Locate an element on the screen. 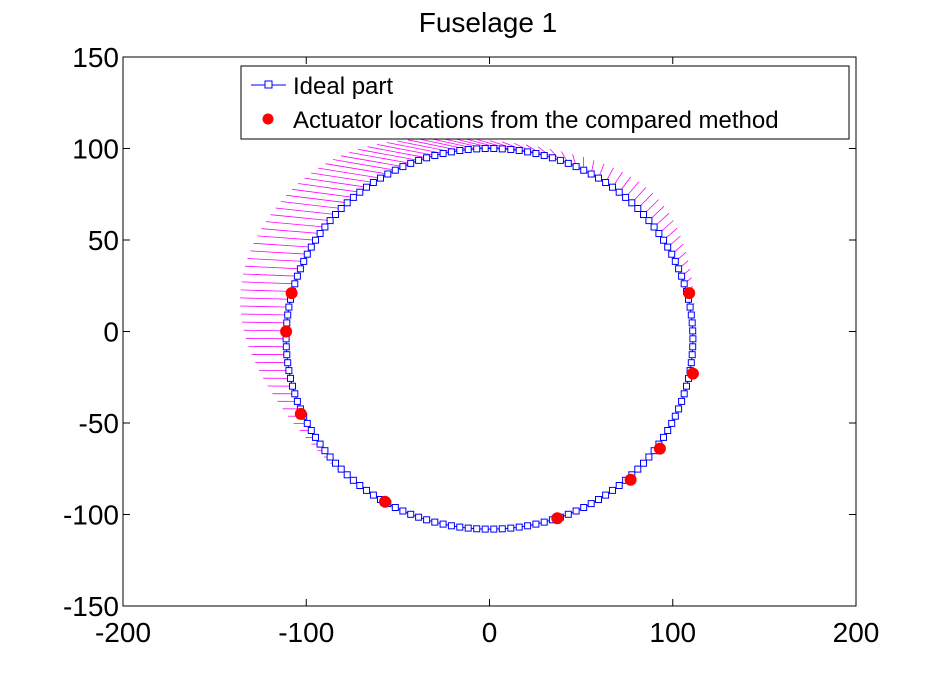  x-tick-label: 100 is located at coordinates (672, 632).